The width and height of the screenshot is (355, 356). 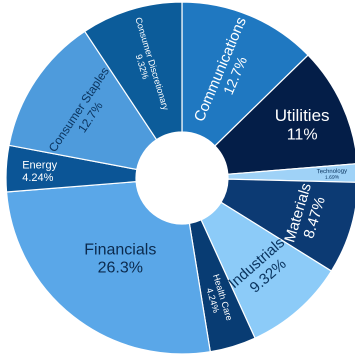 What do you see at coordinates (133, 71) in the screenshot?
I see `slice-consumer-discretionary` at bounding box center [133, 71].